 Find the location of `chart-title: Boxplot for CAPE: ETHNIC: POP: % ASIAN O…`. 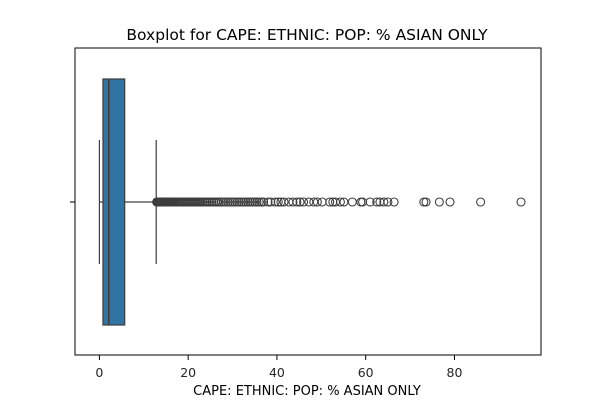

chart-title: Boxplot for CAPE: ETHNIC: POP: % ASIAN O… is located at coordinates (307, 35).